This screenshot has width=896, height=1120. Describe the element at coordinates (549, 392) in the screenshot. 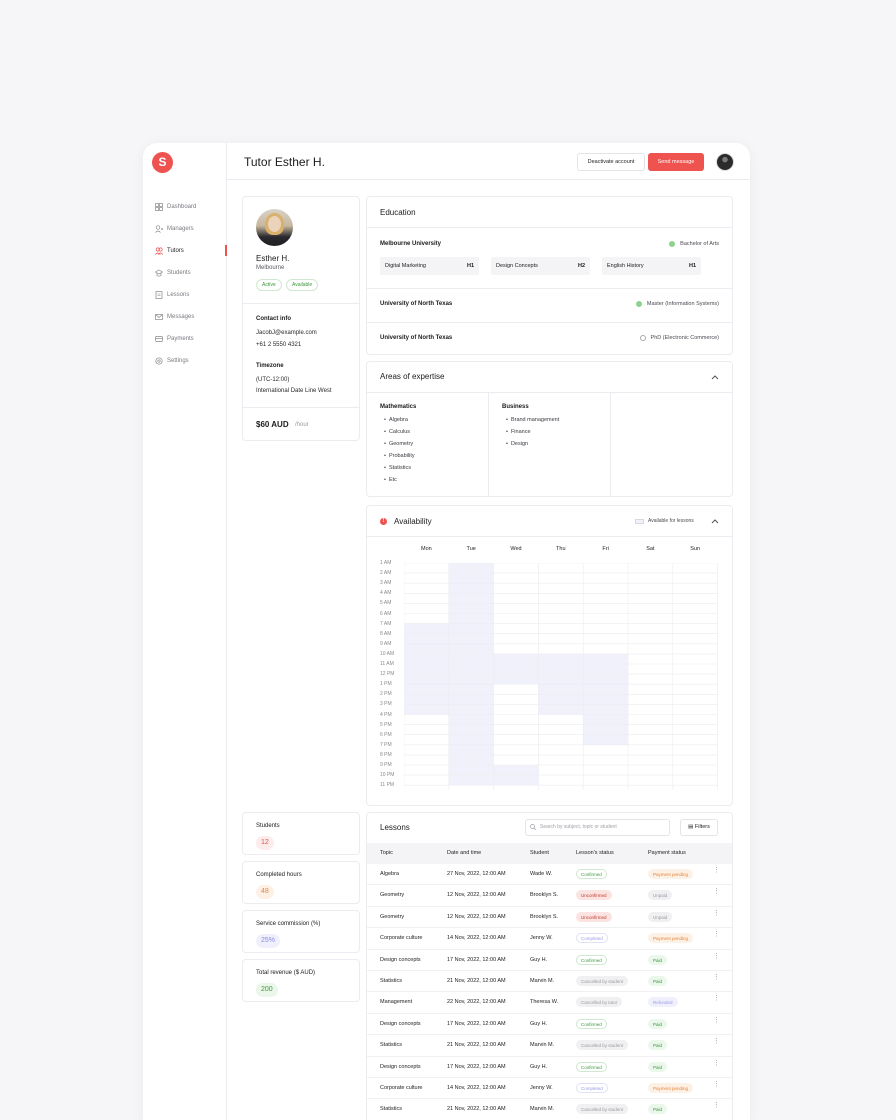

I see `divider` at that location.